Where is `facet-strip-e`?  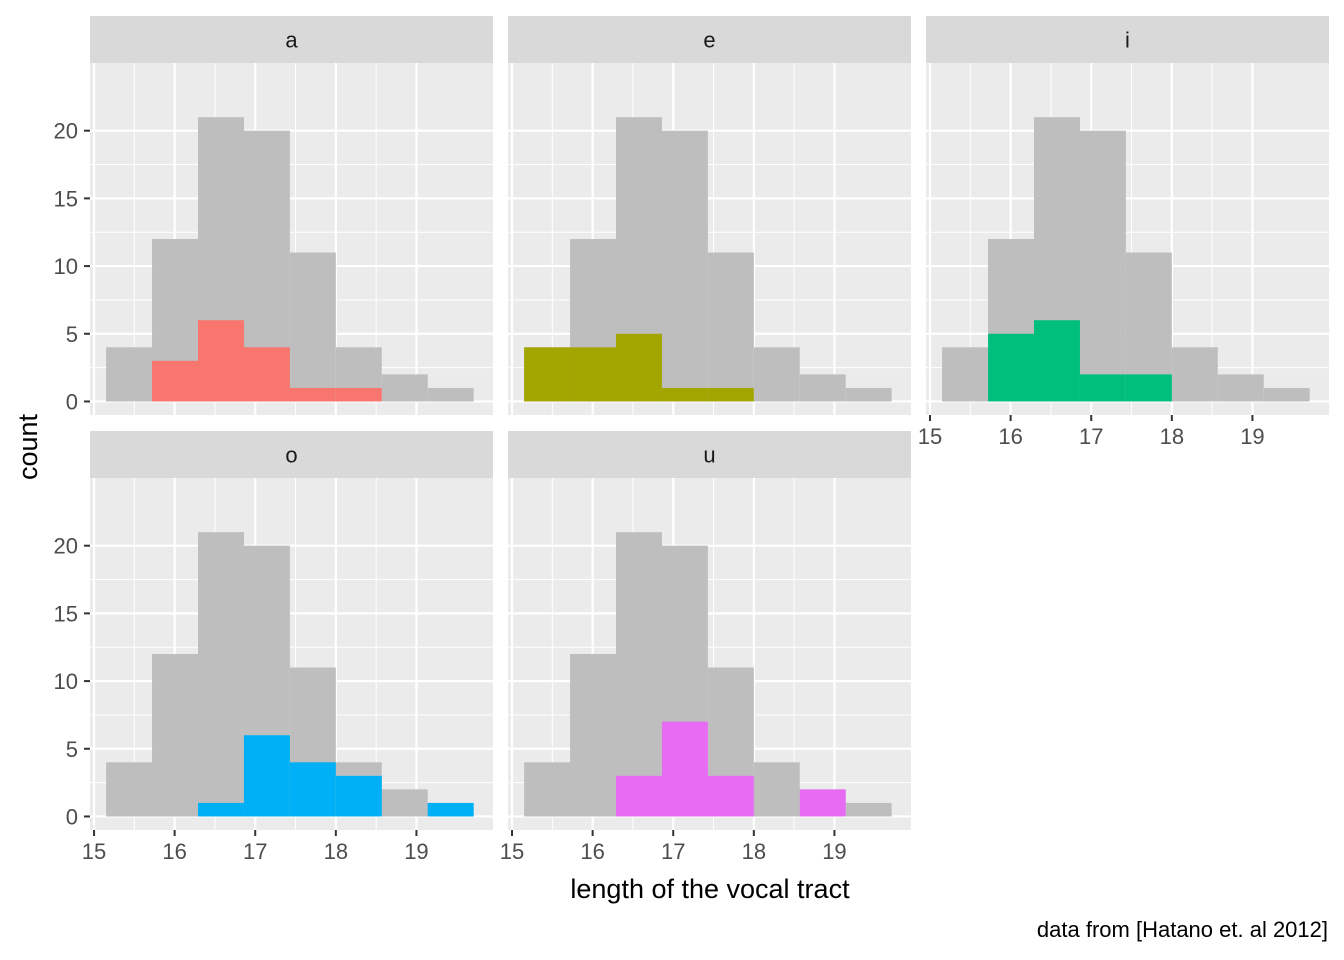
facet-strip-e is located at coordinates (709, 39).